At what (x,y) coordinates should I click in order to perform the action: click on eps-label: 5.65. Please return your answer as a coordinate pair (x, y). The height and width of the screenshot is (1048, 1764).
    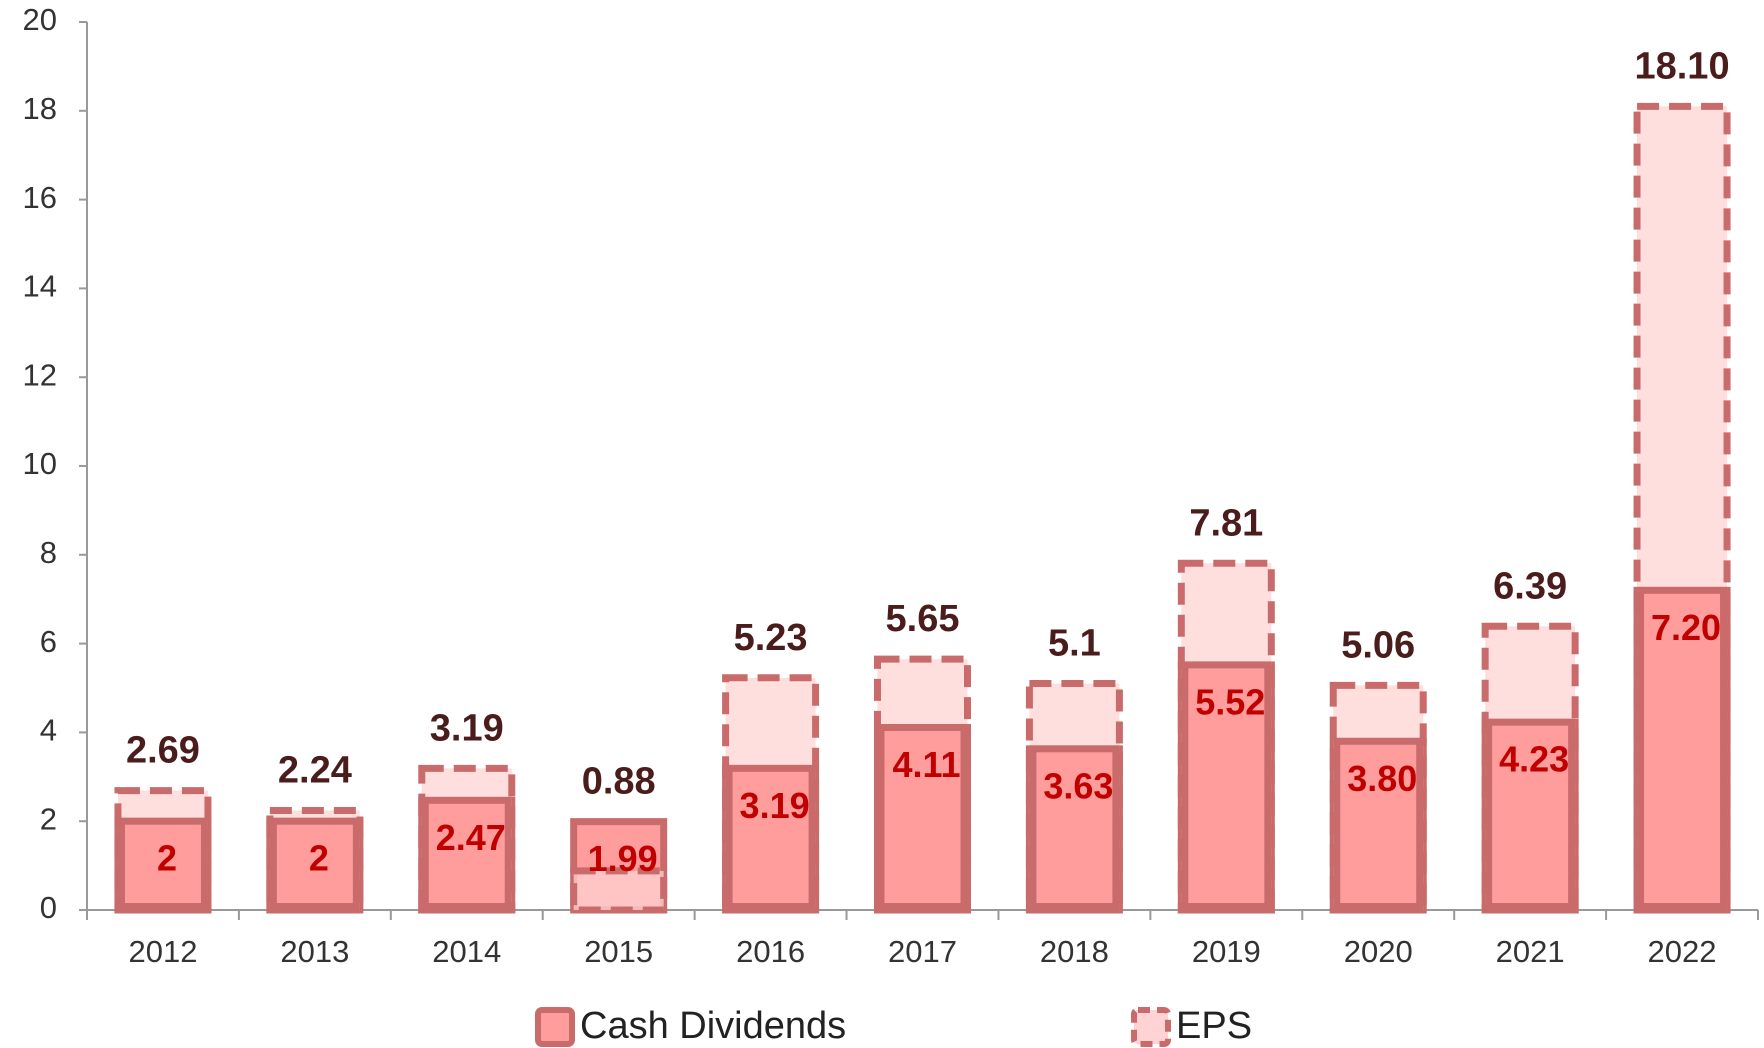
    Looking at the image, I should click on (923, 619).